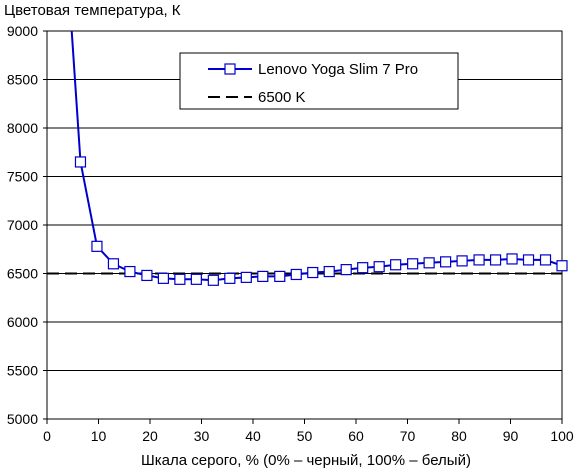  I want to click on y-tick-label-5000: 5000, so click(22, 419).